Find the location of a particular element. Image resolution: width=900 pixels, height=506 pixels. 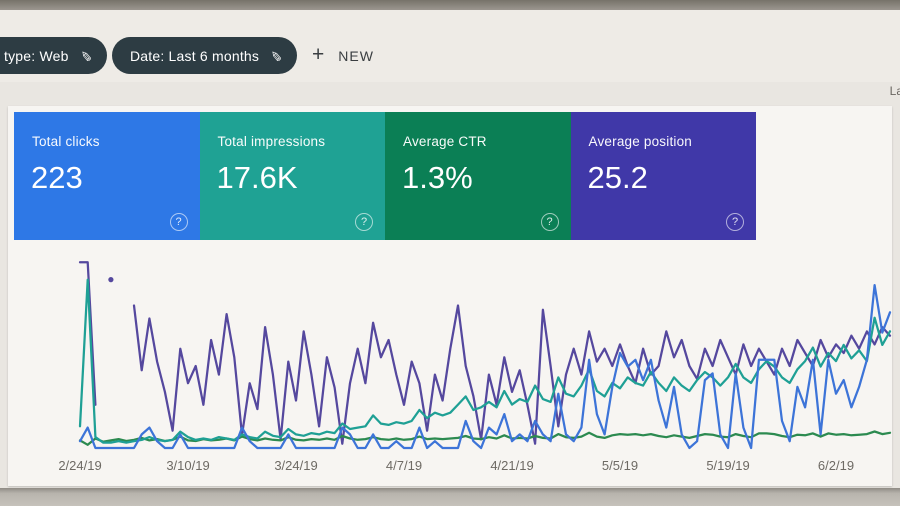

metric-card-average-ctr: Average CTR 1.3% ? is located at coordinates (478, 176).